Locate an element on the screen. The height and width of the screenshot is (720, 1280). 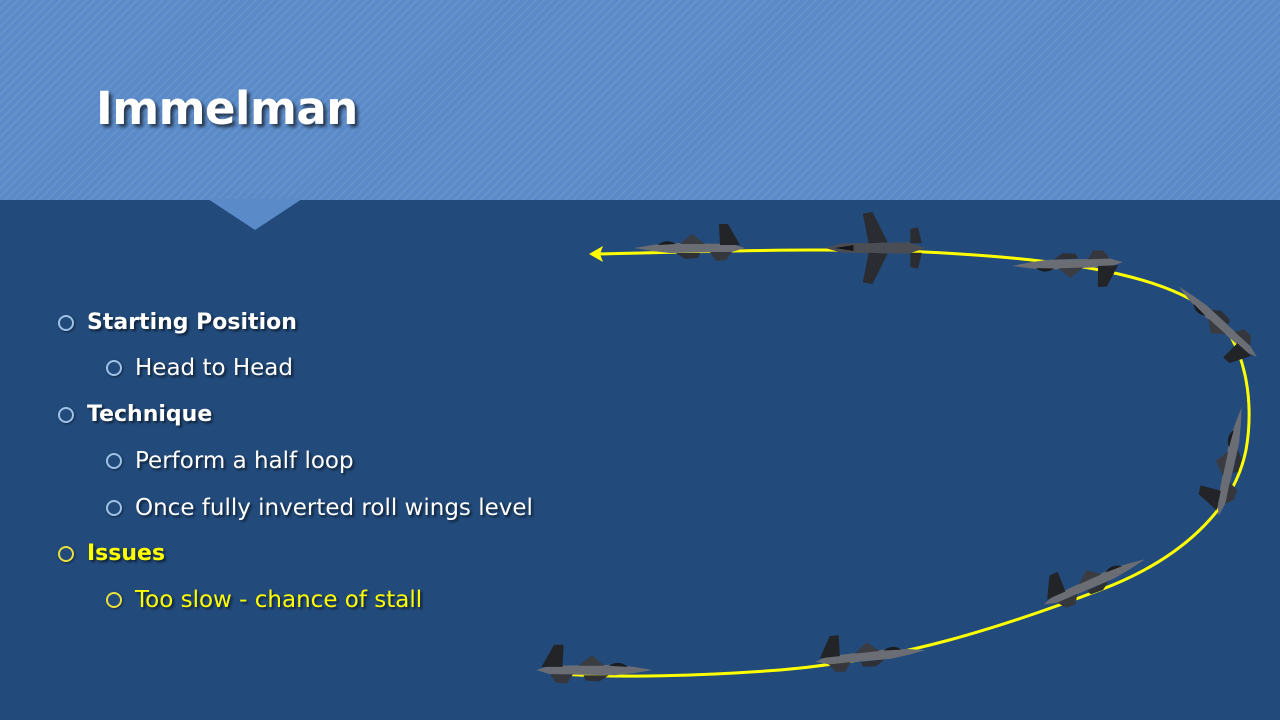
bullet-roll-wings-level: Once fully inverted roll wings level is located at coordinates (319, 508).